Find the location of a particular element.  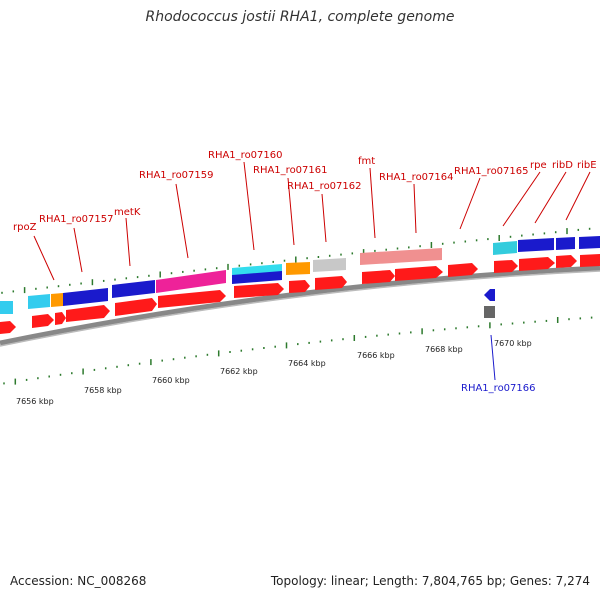

gene-label: metK is located at coordinates (127, 212).